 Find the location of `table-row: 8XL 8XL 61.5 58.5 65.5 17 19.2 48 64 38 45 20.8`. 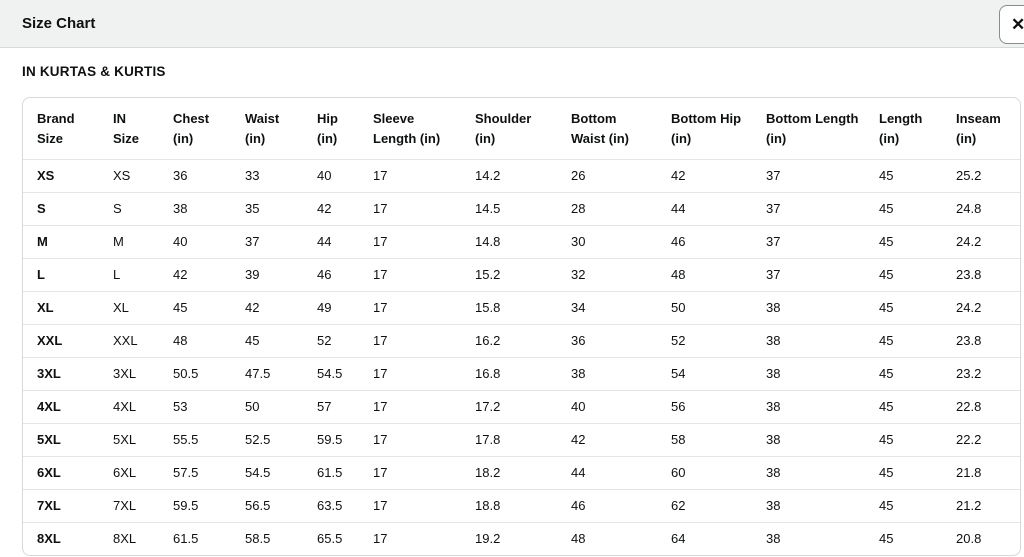

table-row: 8XL 8XL 61.5 58.5 65.5 17 19.2 48 64 38 45 20.8 is located at coordinates (521, 538).